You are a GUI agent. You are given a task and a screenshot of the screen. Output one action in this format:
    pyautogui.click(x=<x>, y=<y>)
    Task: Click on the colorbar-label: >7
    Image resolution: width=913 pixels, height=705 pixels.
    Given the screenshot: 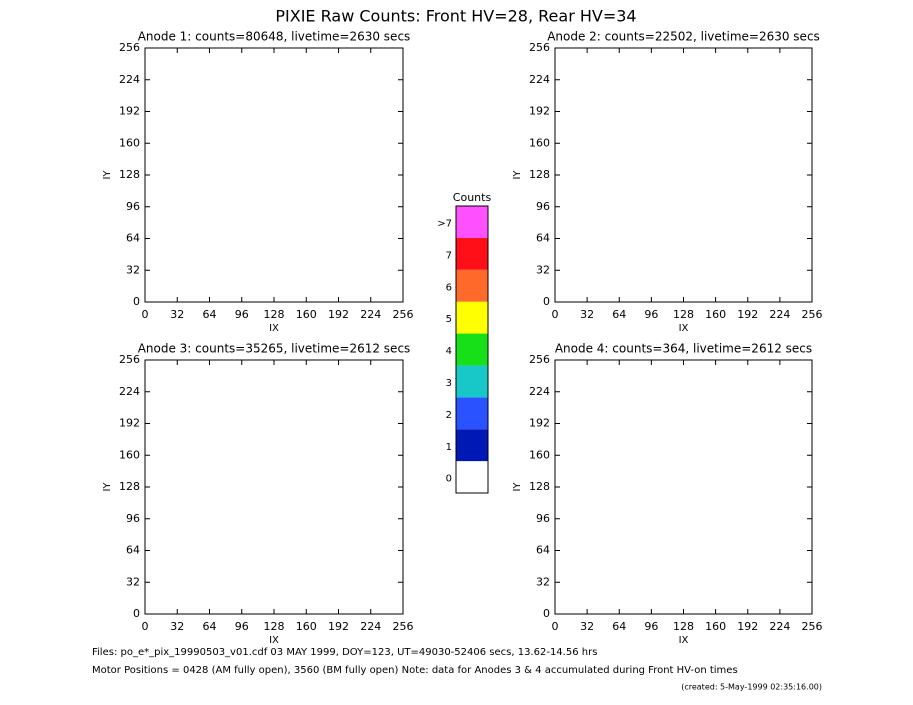 What is the action you would take?
    pyautogui.click(x=444, y=224)
    